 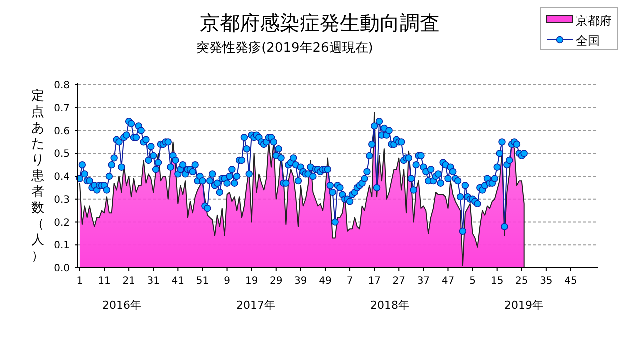 I want to click on text: 2017年, so click(x=256, y=305).